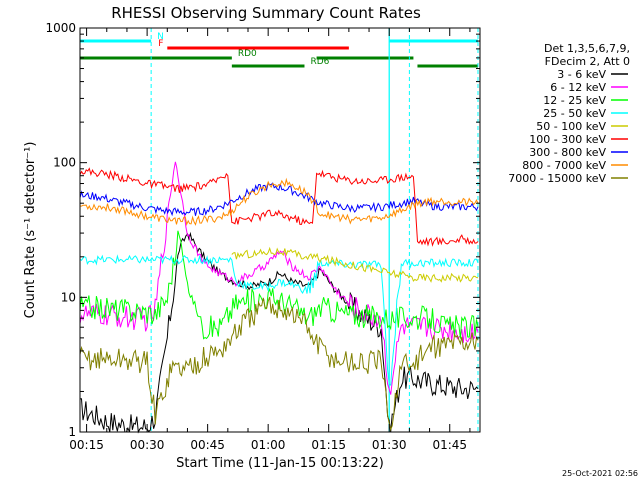 This screenshot has height=480, width=640. I want to click on y-tick-label: 1, so click(72, 432).